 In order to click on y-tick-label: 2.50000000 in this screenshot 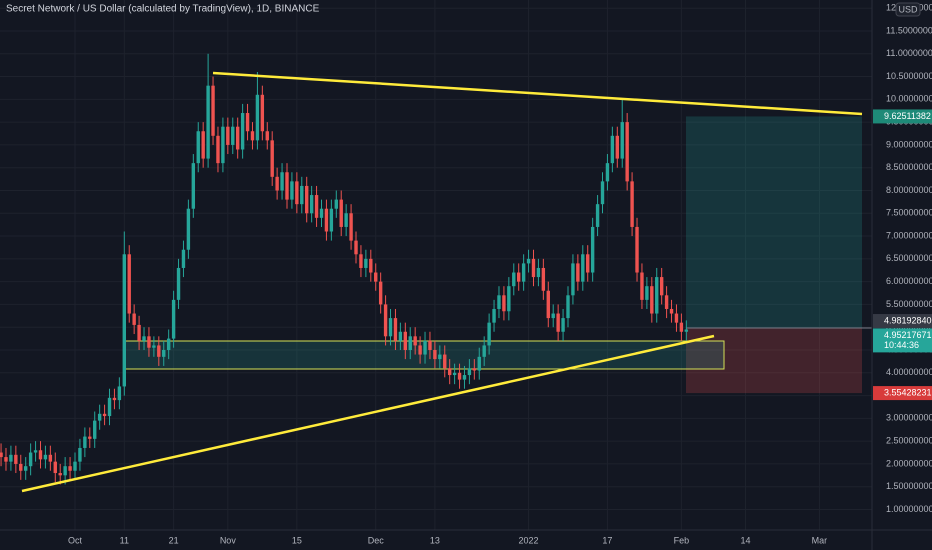, I will do `click(909, 441)`.